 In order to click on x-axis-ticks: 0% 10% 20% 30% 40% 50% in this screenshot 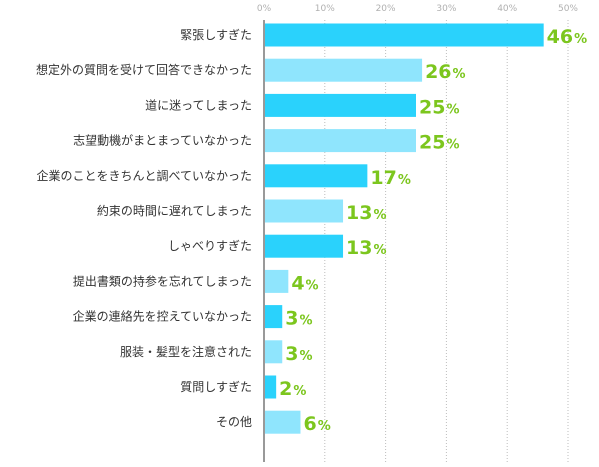, I will do `click(418, 9)`.